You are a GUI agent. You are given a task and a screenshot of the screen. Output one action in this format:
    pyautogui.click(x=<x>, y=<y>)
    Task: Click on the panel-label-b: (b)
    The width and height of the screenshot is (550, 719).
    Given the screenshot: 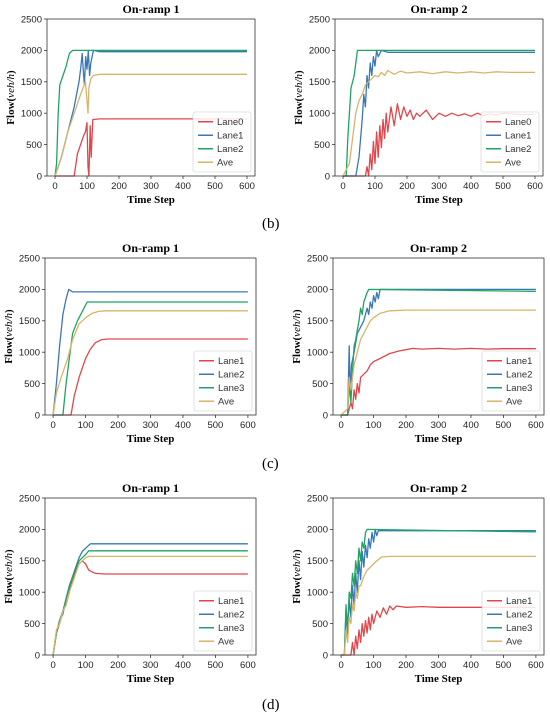 What is the action you would take?
    pyautogui.click(x=271, y=224)
    